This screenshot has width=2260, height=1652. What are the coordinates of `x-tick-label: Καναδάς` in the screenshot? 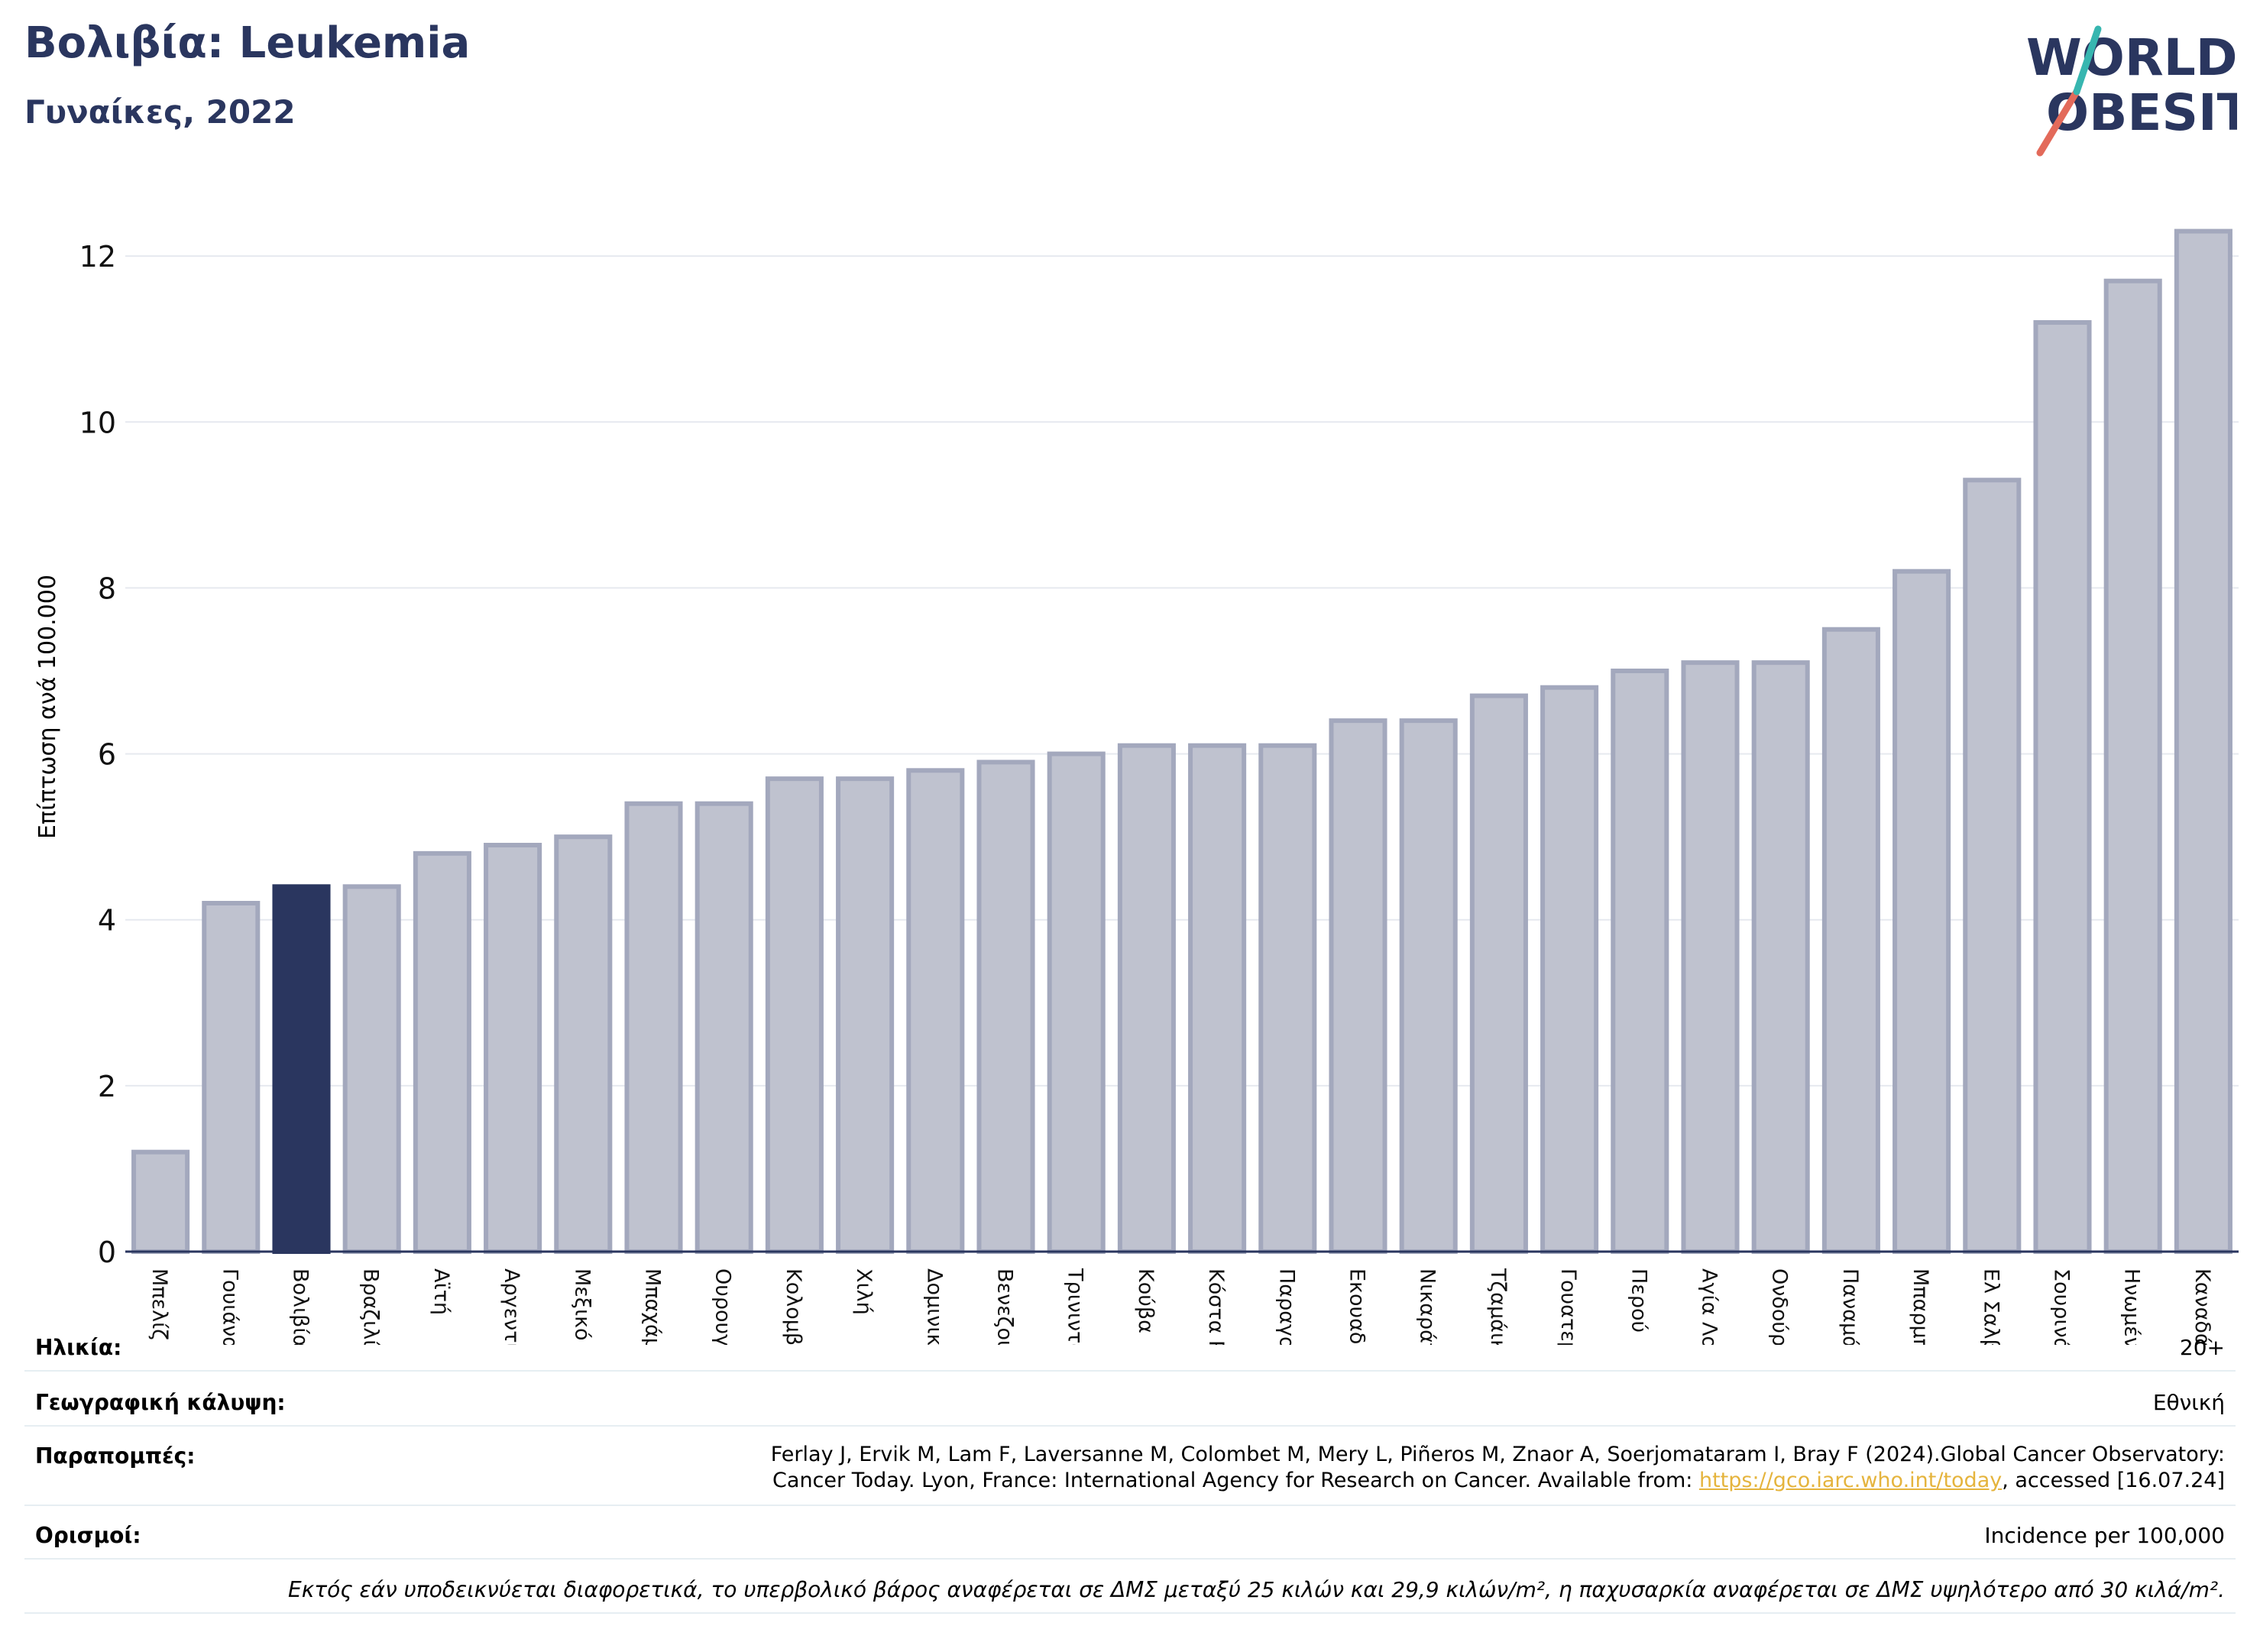 It's located at (2202, 1306).